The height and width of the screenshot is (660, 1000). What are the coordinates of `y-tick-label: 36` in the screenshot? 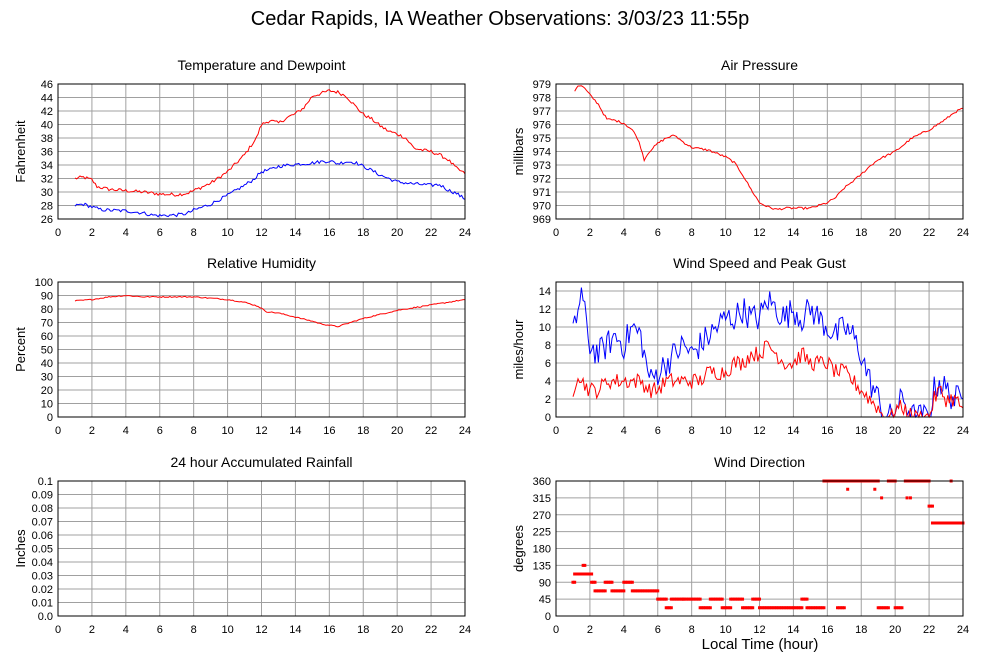 It's located at (47, 153).